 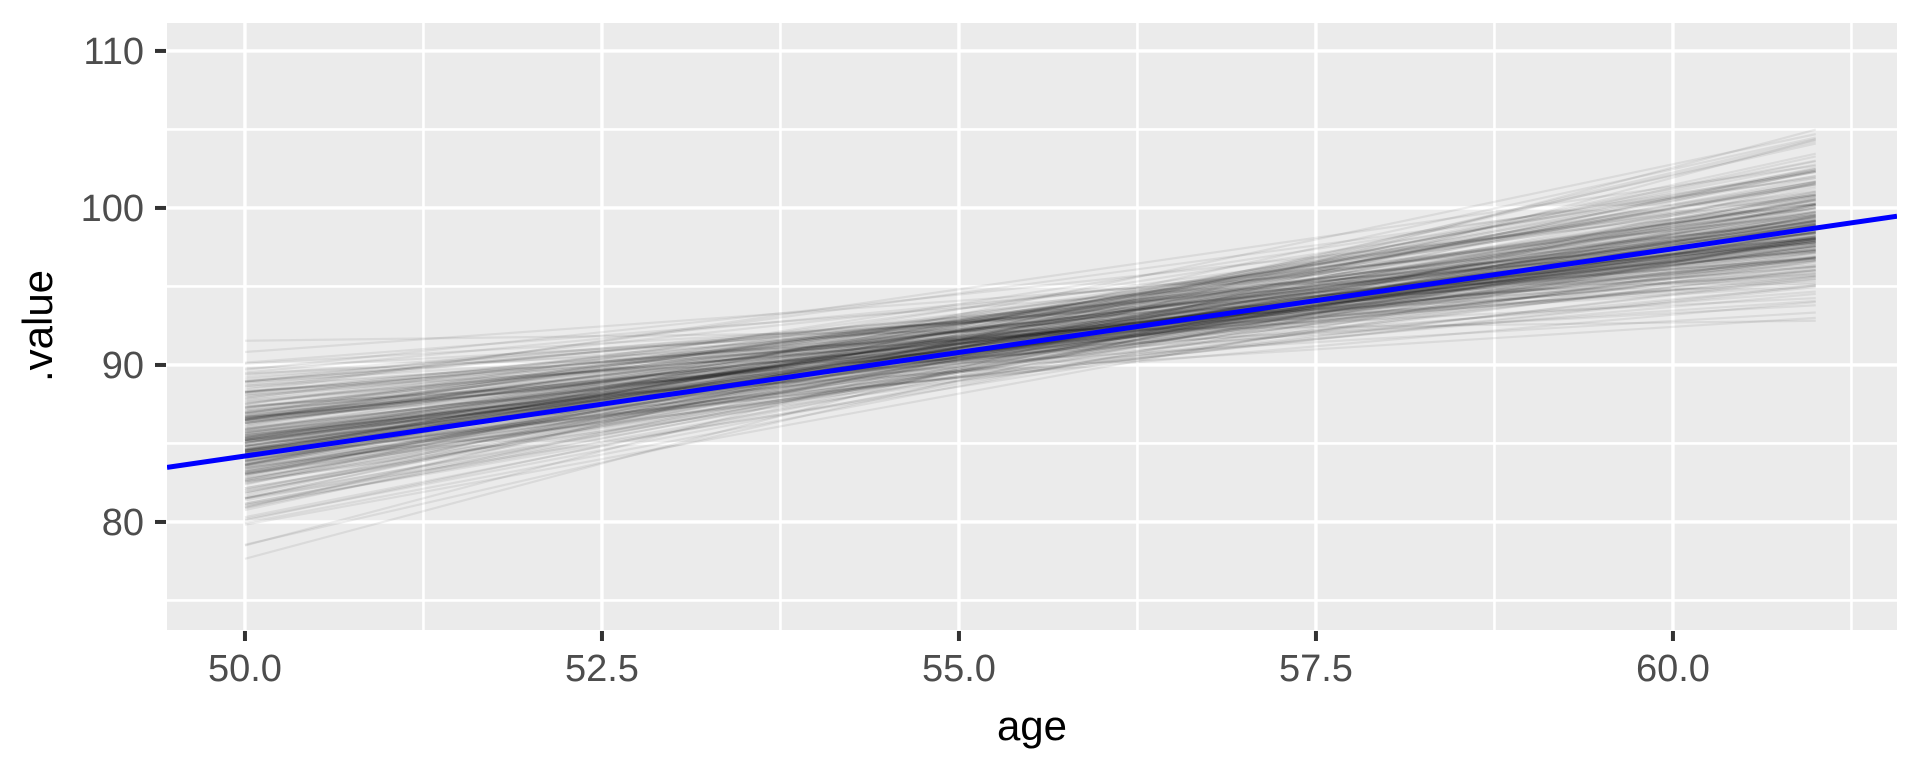 What do you see at coordinates (123, 366) in the screenshot?
I see `y-tick-label: 90` at bounding box center [123, 366].